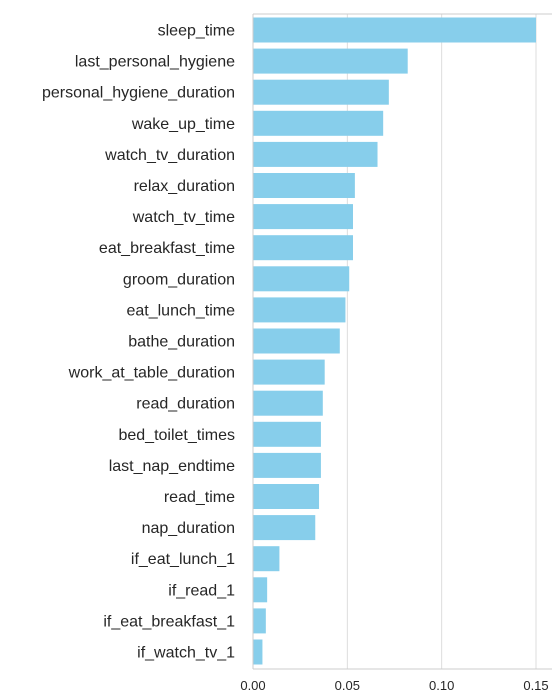 The width and height of the screenshot is (552, 695). I want to click on y-tick-label: read_duration, so click(185, 404).